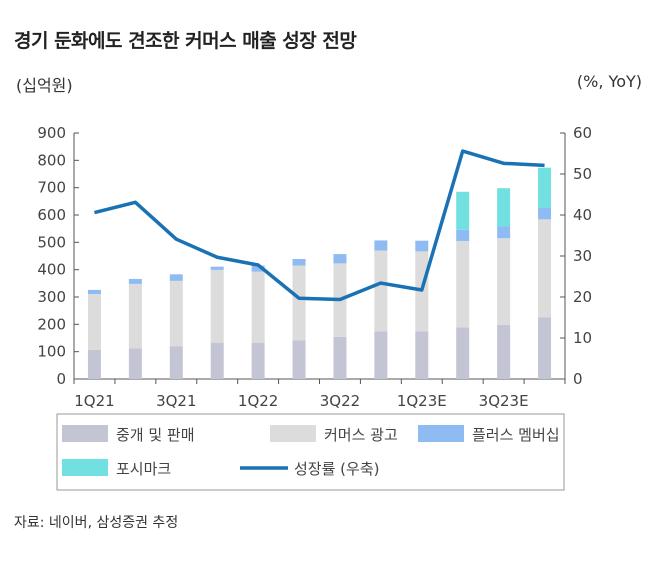  I want to click on legend-box, so click(310, 452).